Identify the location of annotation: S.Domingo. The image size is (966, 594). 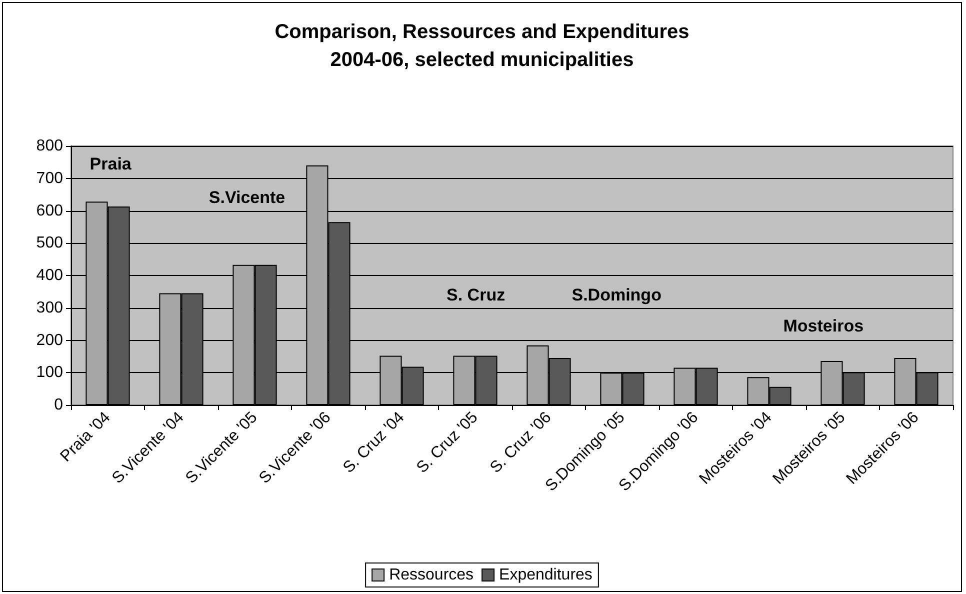
(617, 295).